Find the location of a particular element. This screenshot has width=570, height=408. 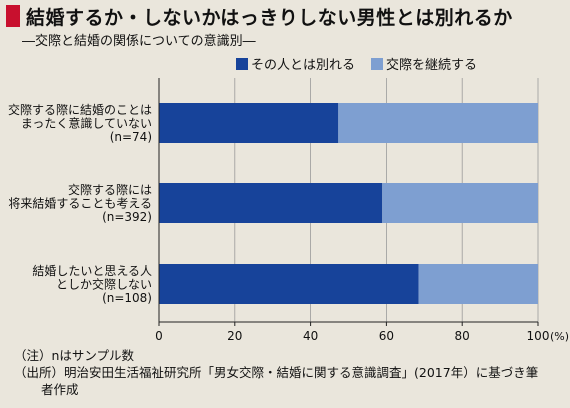

legend-label-breakup: その人とは別れる is located at coordinates (303, 65).